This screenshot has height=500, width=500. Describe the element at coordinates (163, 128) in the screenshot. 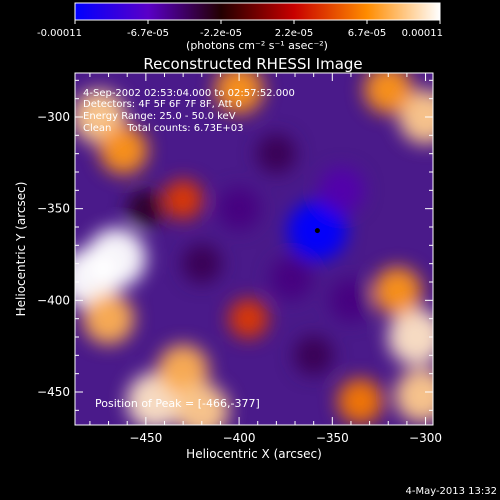

I see `annotation-clean: Clean Total counts: 6.73E+03` at that location.